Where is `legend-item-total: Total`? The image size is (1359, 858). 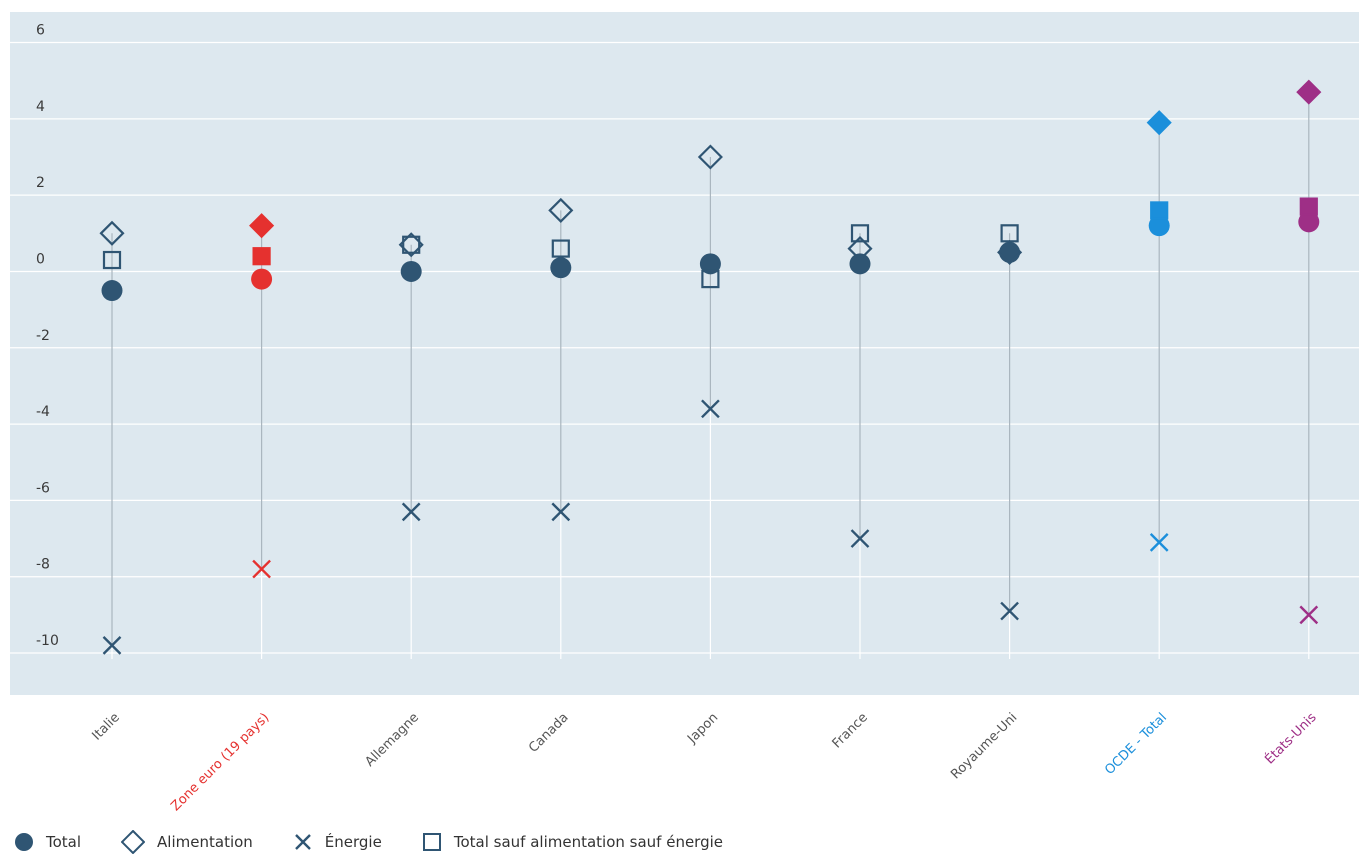 legend-item-total: Total is located at coordinates (47, 842).